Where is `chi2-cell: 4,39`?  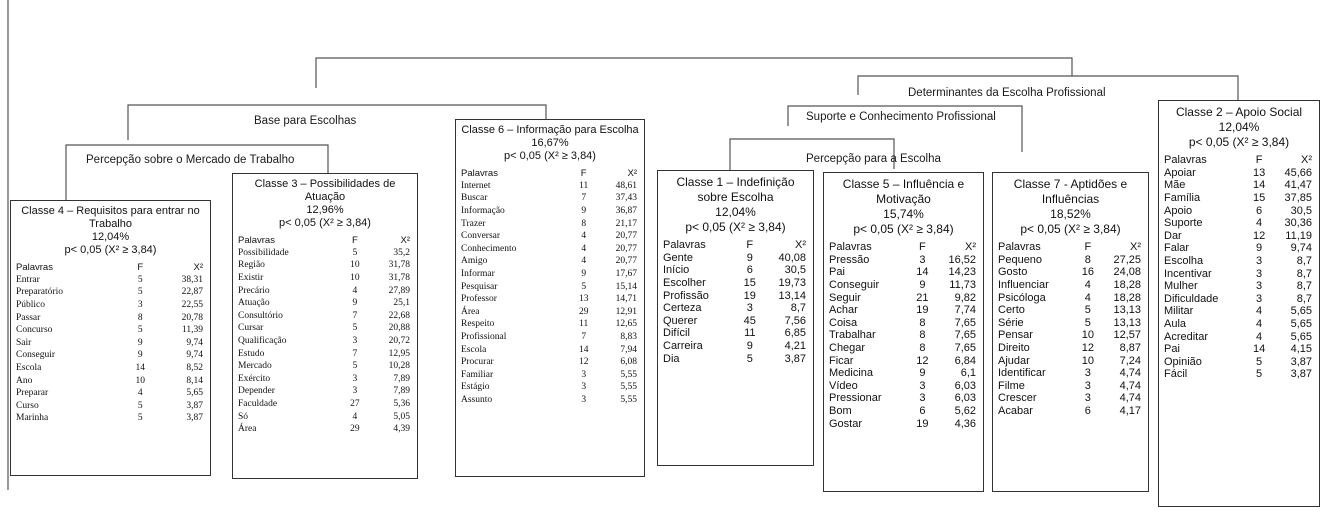 chi2-cell: 4,39 is located at coordinates (401, 429).